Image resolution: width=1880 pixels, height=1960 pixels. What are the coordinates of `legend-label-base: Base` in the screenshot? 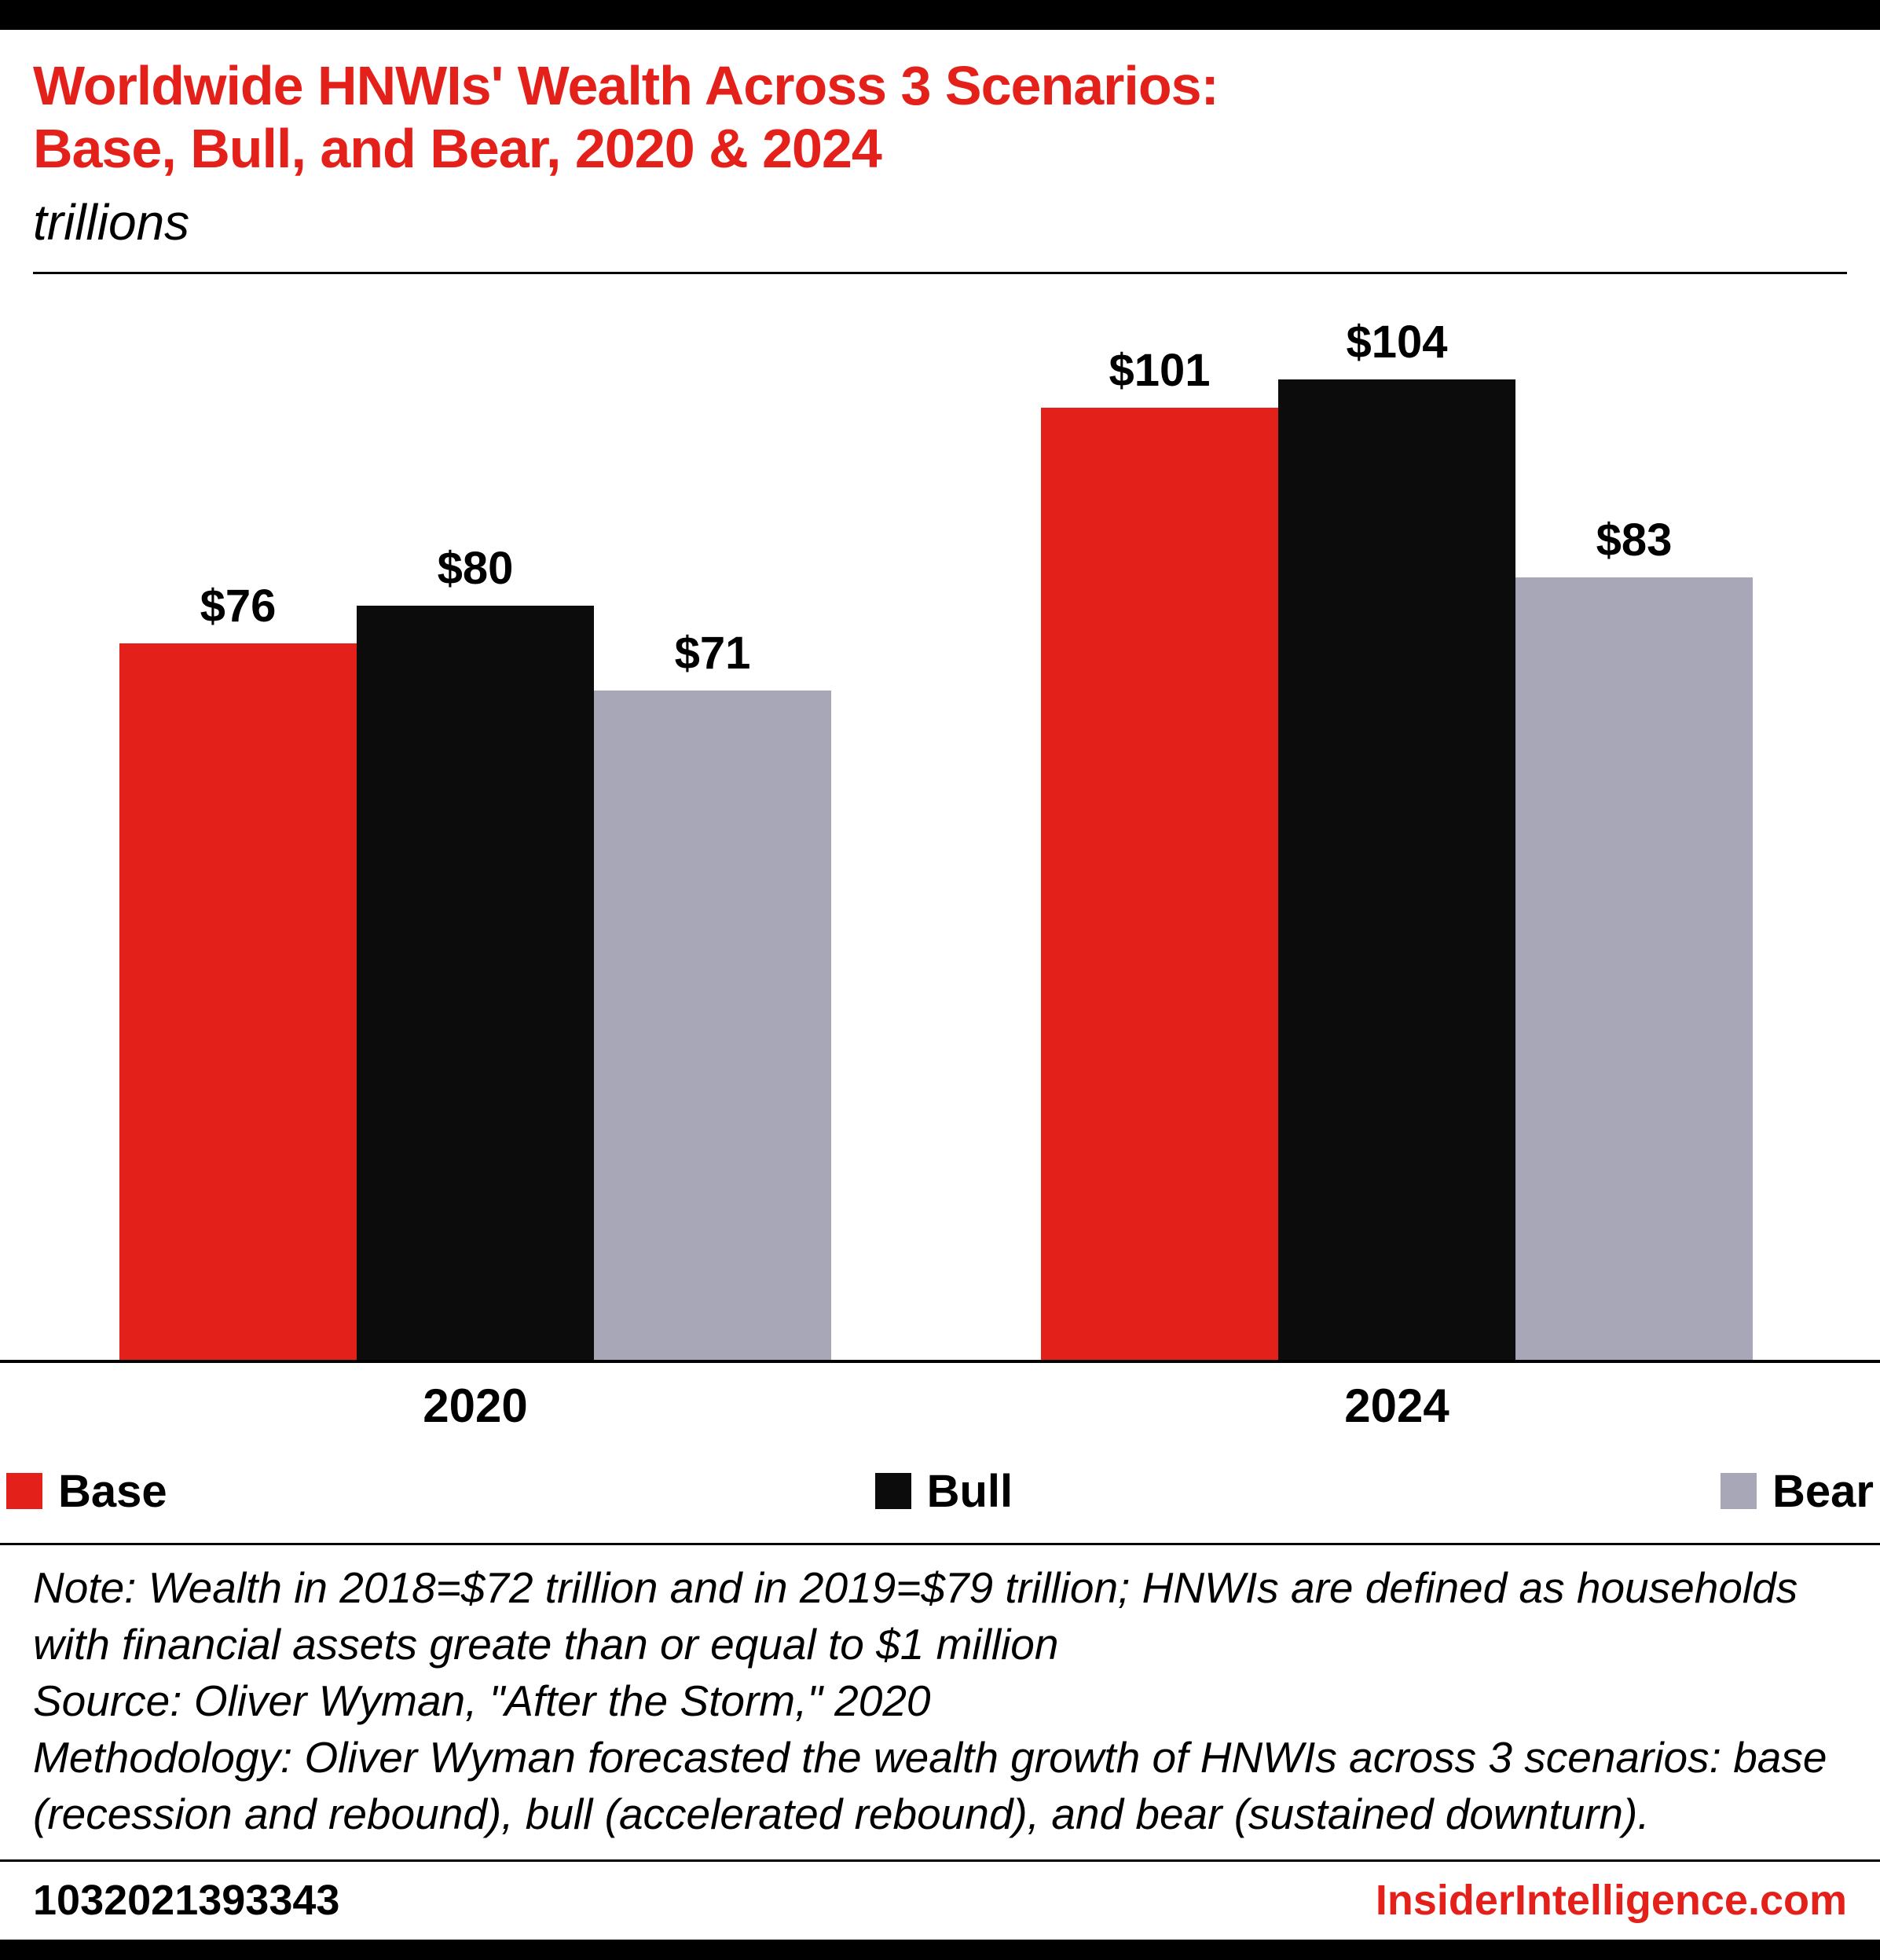 It's located at (113, 1491).